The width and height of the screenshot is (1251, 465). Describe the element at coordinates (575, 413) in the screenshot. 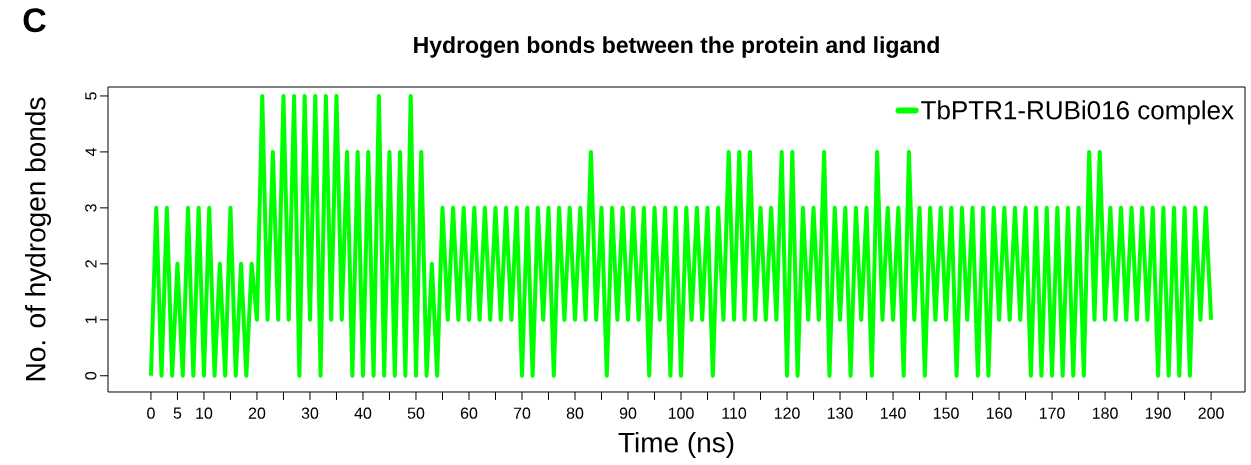

I see `x-tick-label: 80` at that location.